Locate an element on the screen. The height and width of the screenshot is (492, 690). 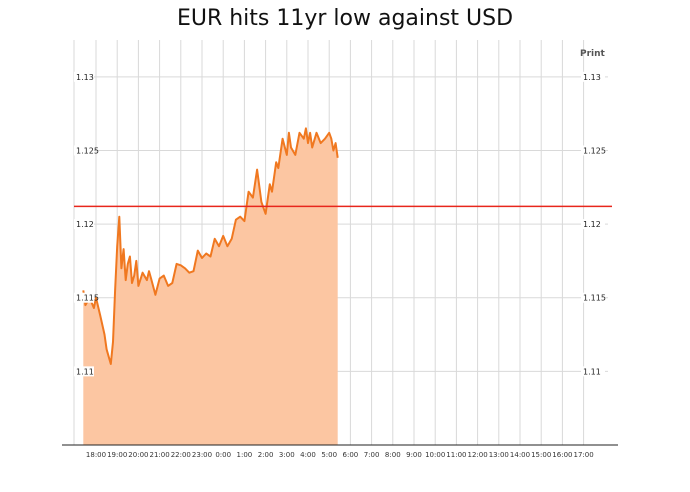
x-tick-label: 22:00 is located at coordinates (181, 455).